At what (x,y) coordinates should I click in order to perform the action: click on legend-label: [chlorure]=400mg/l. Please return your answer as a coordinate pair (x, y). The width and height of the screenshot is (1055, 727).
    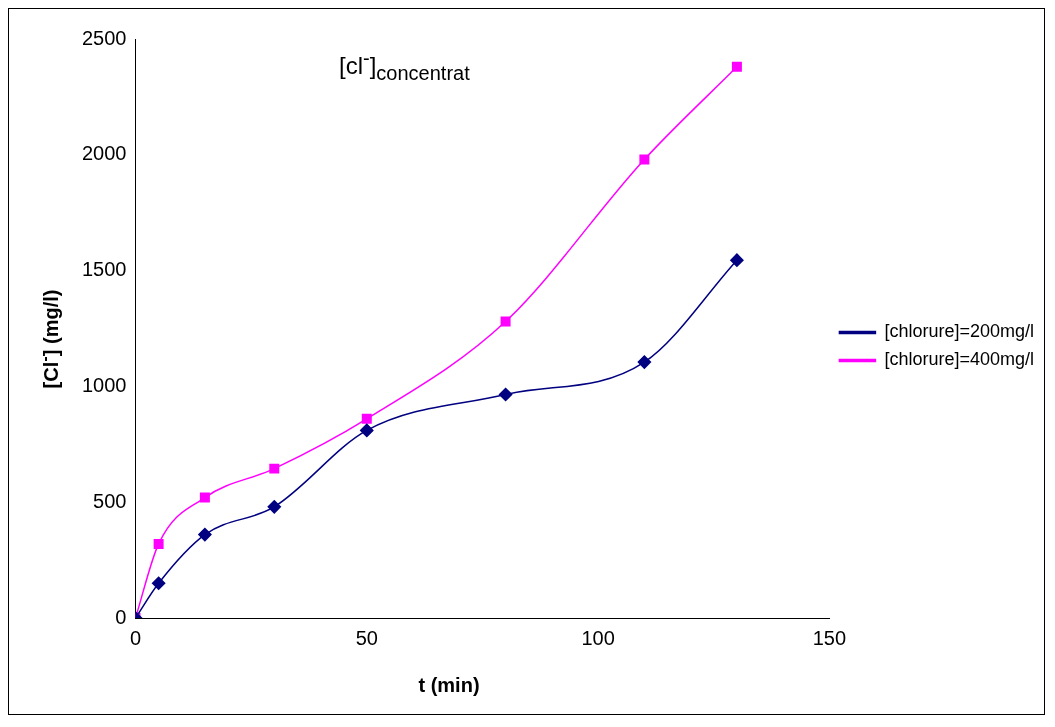
    Looking at the image, I should click on (959, 359).